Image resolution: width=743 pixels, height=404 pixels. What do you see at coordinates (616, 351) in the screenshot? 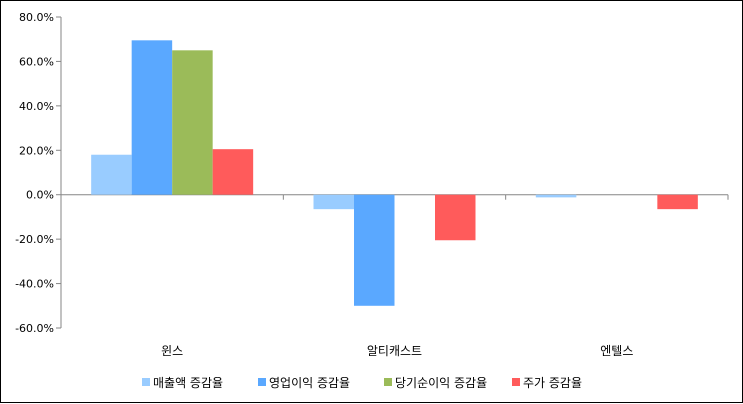
I see `category-label: 엔텔스` at bounding box center [616, 351].